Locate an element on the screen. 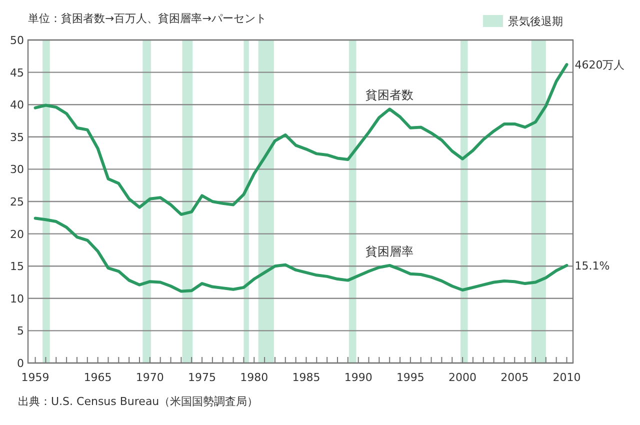 This screenshot has width=640, height=425. series-name: 貧困層率 is located at coordinates (390, 251).